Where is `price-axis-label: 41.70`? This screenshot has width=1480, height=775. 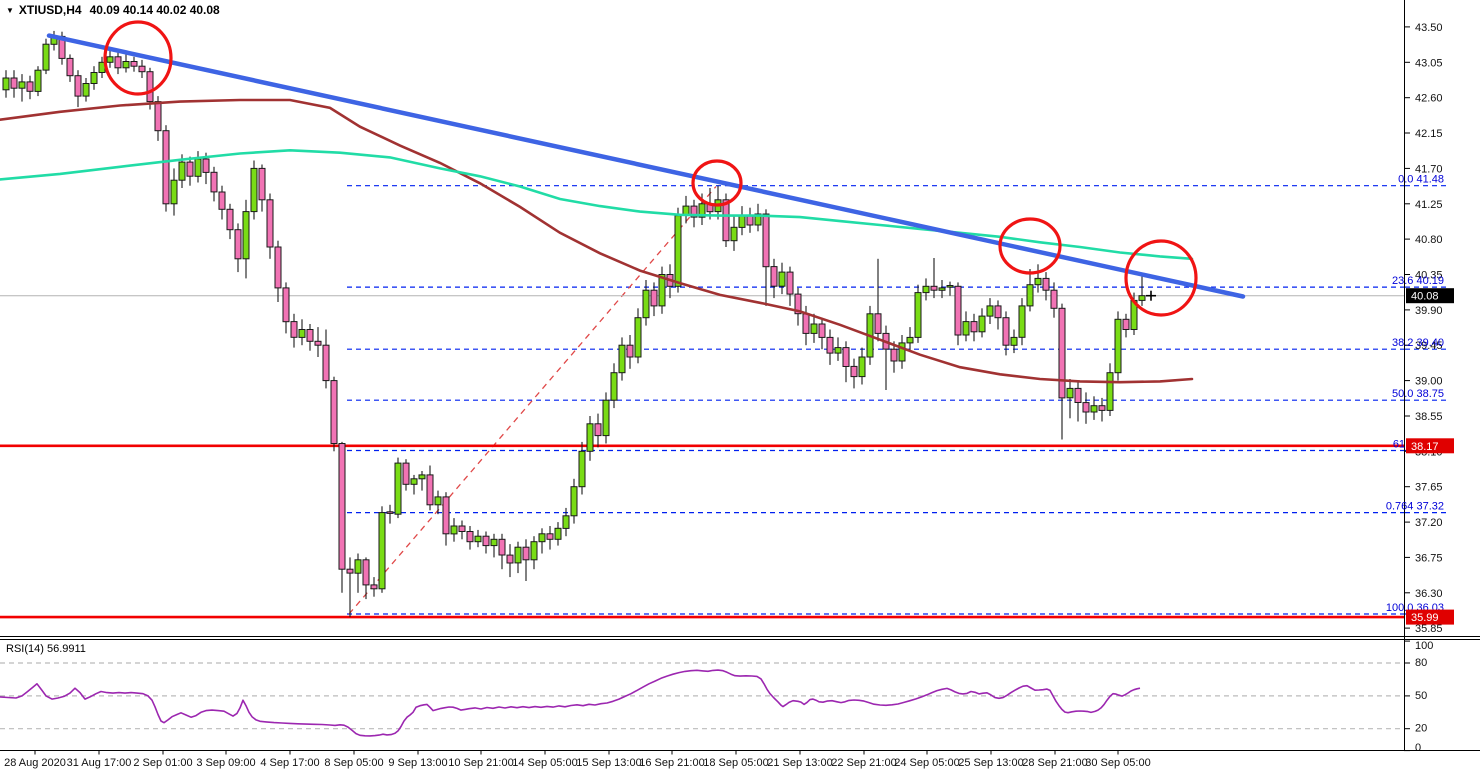 price-axis-label: 41.70 is located at coordinates (1429, 169).